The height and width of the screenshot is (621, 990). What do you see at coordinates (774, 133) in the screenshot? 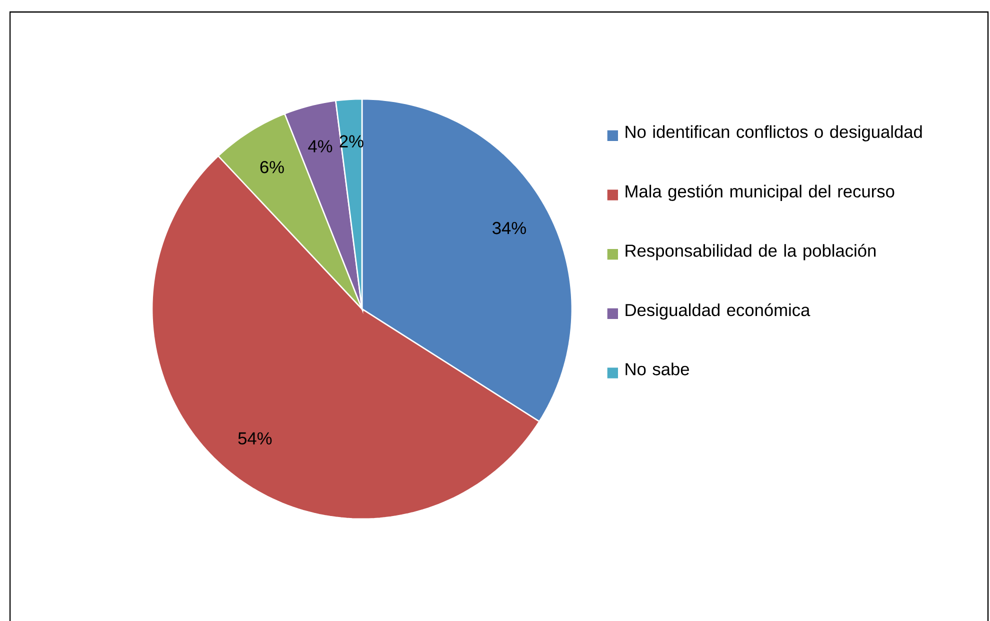
I see `legend-label: No identifican conflictos o desigualdad` at bounding box center [774, 133].